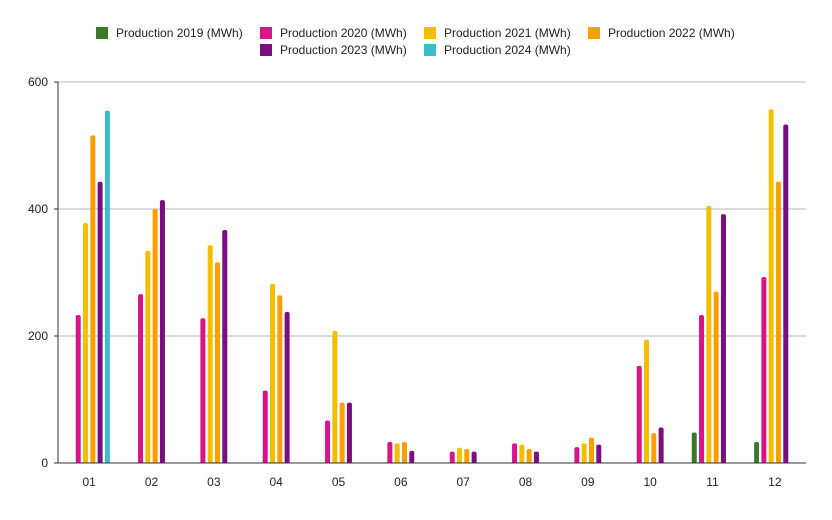  What do you see at coordinates (401, 482) in the screenshot?
I see `x-tick-label-06: 06` at bounding box center [401, 482].